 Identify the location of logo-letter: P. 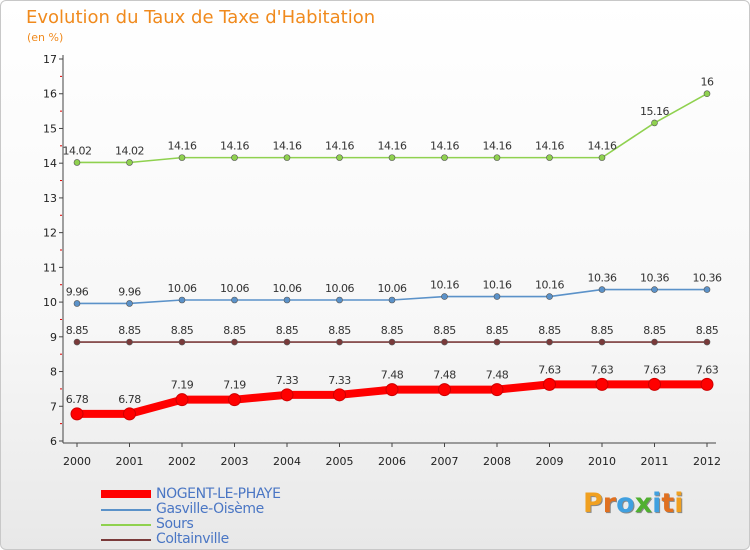
(593, 503).